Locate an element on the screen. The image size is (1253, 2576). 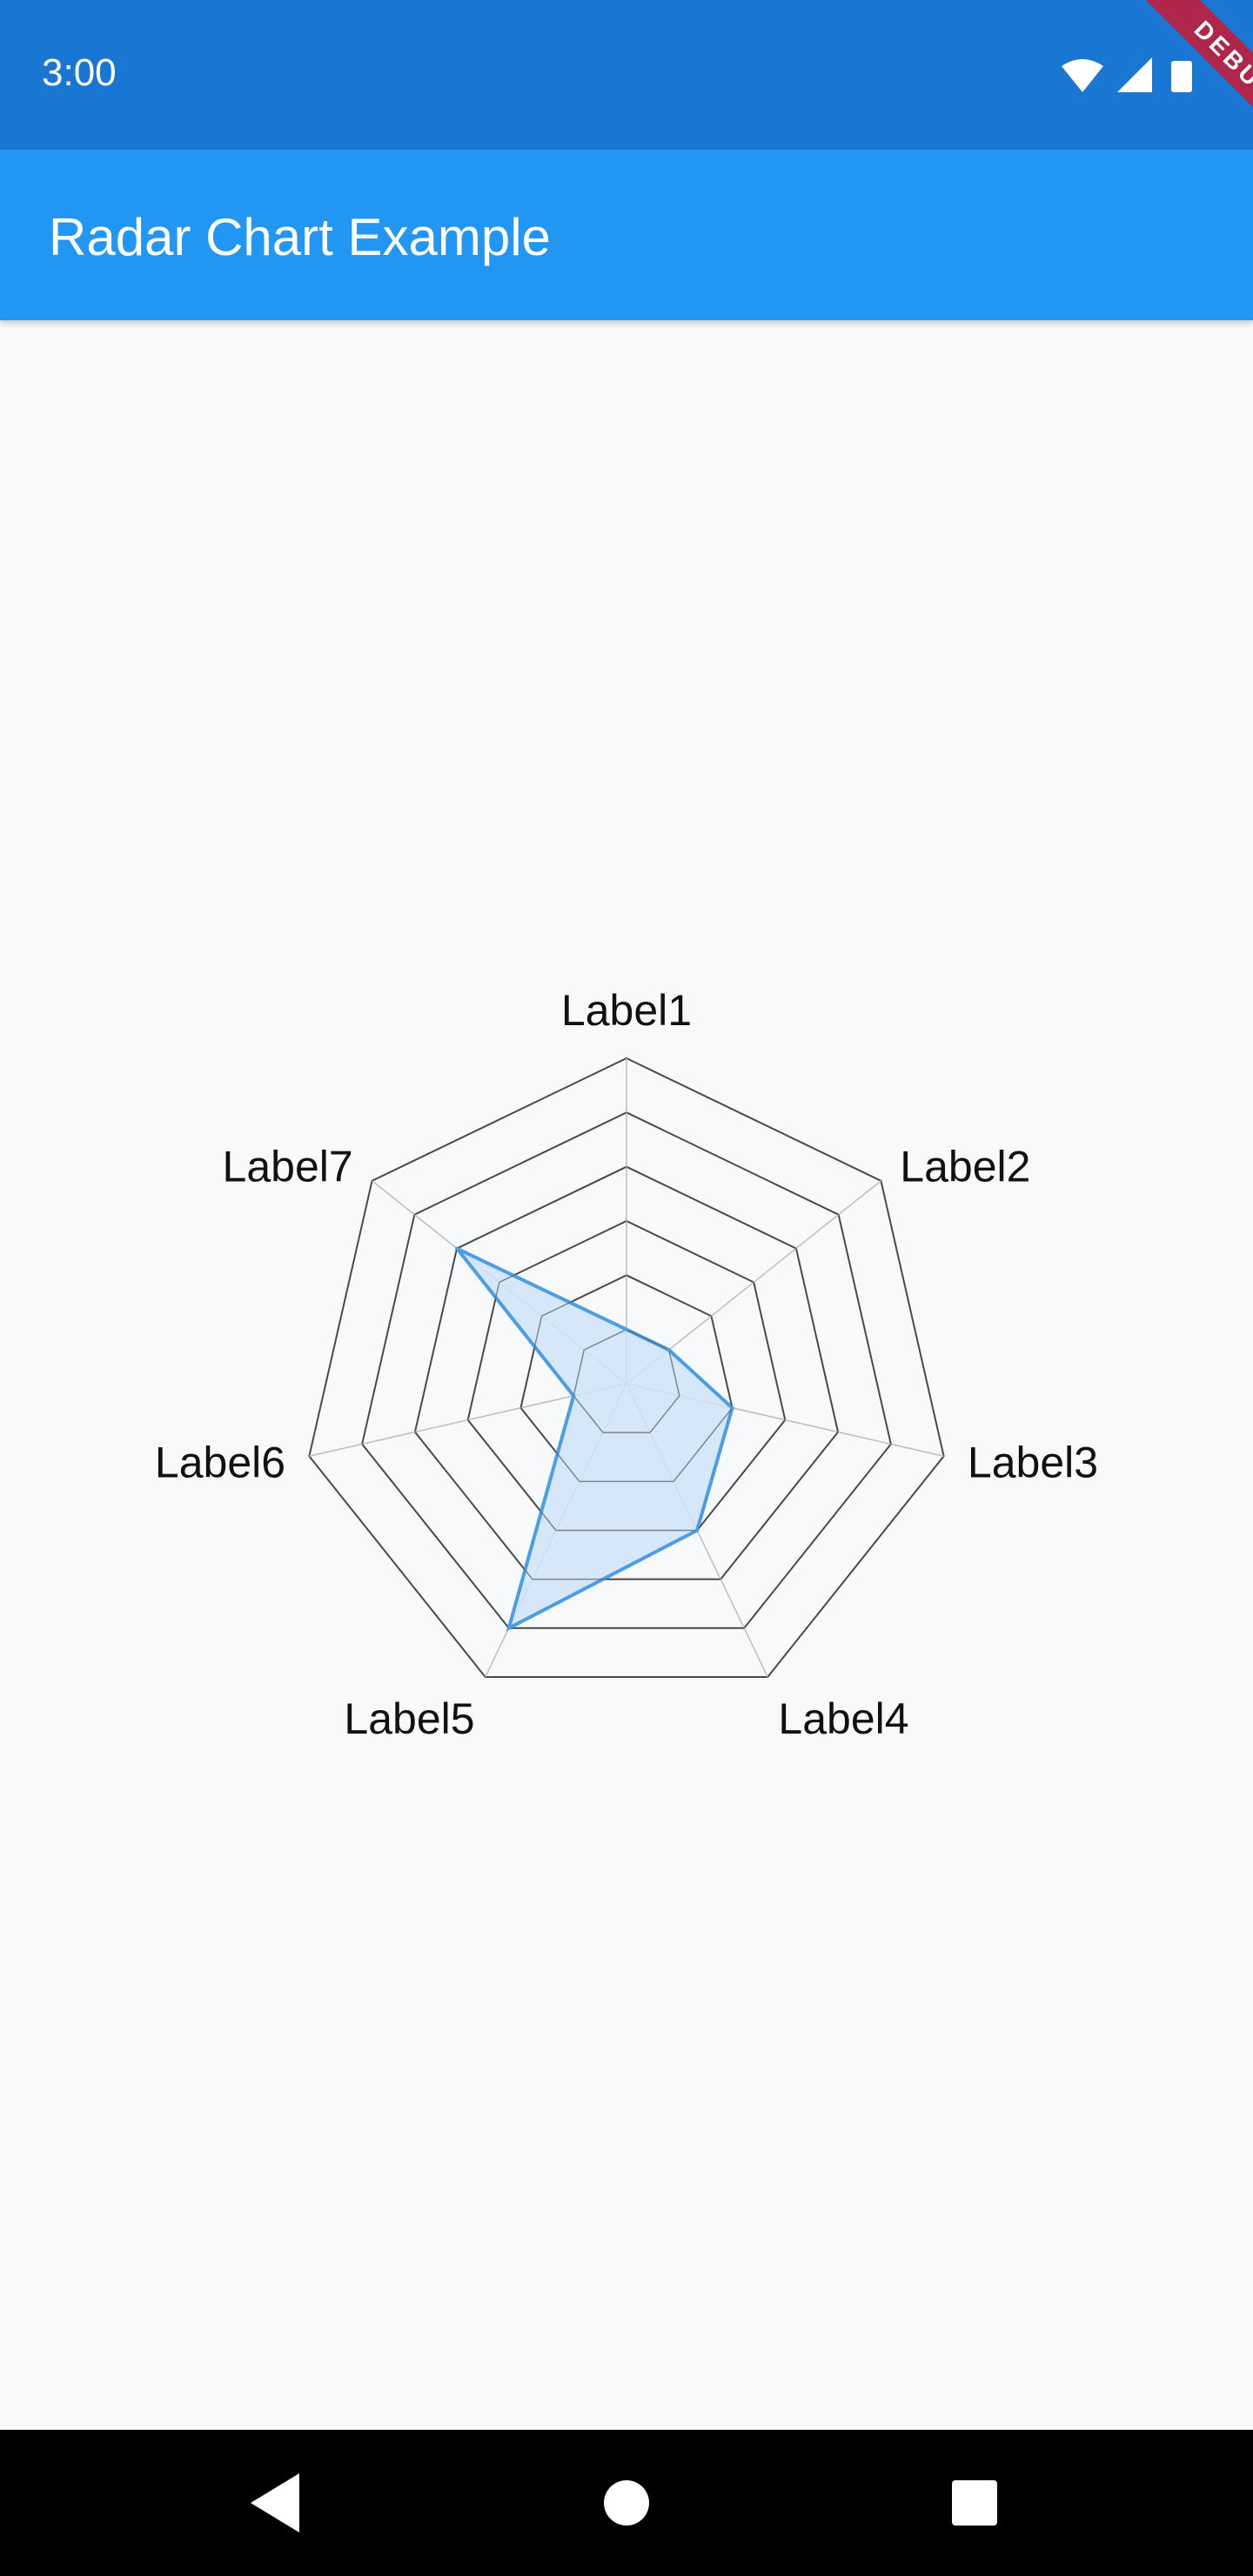
radar-label-4: Label4 is located at coordinates (843, 1718).